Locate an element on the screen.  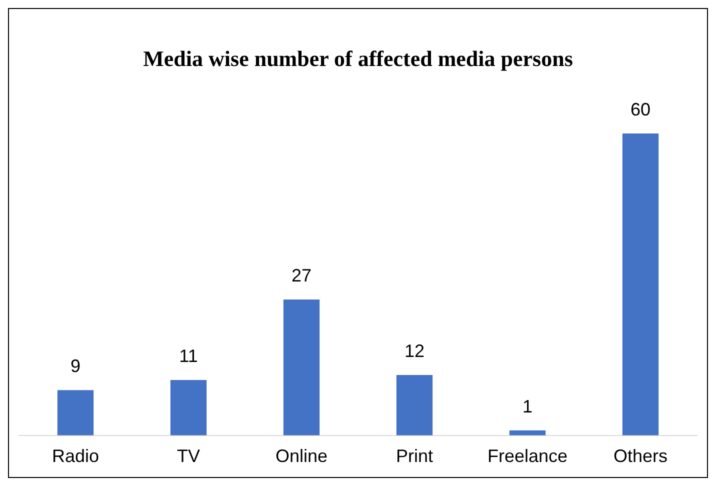
data-label: 60 is located at coordinates (640, 109).